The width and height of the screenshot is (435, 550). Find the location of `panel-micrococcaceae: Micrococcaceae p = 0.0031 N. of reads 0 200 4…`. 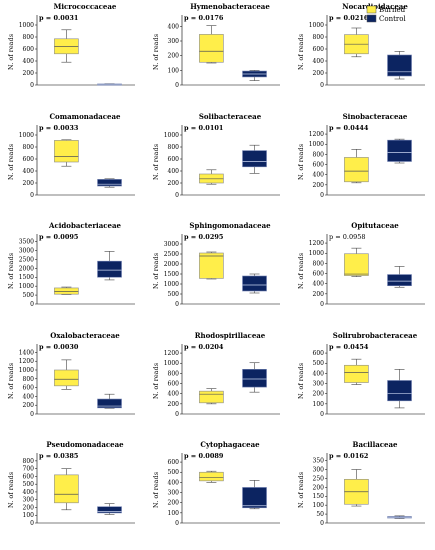

panel-micrococcaceae: Micrococcaceae p = 0.0031 N. of reads 0 200 4… is located at coordinates (71, 45).